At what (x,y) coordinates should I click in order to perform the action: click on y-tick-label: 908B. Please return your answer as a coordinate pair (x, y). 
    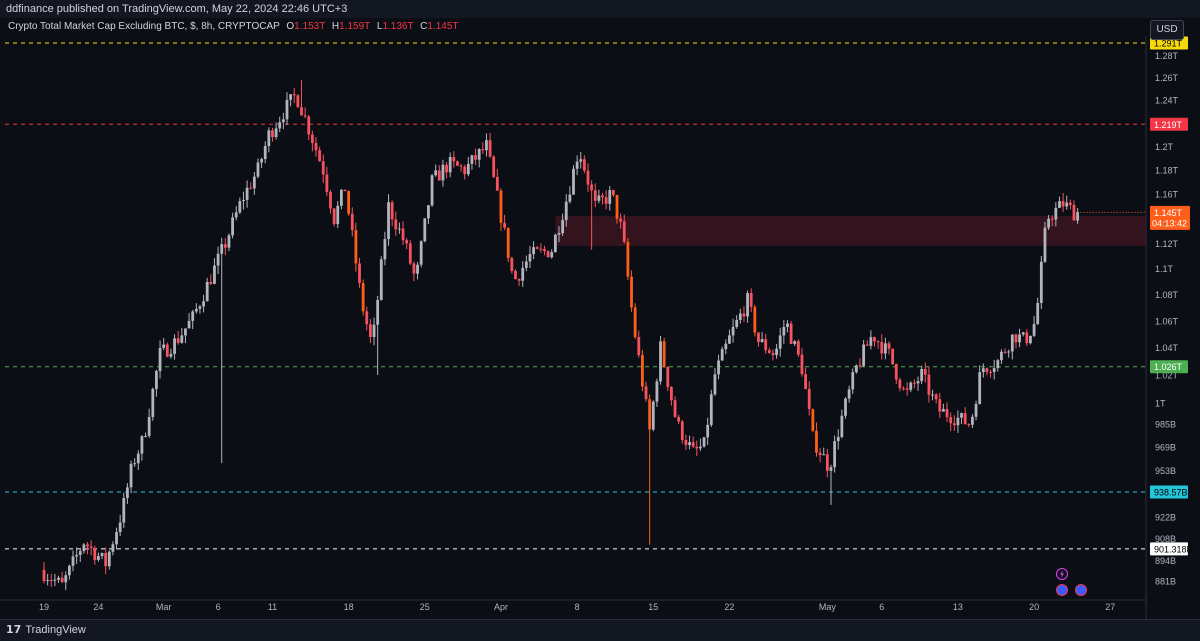
    Looking at the image, I should click on (1165, 539).